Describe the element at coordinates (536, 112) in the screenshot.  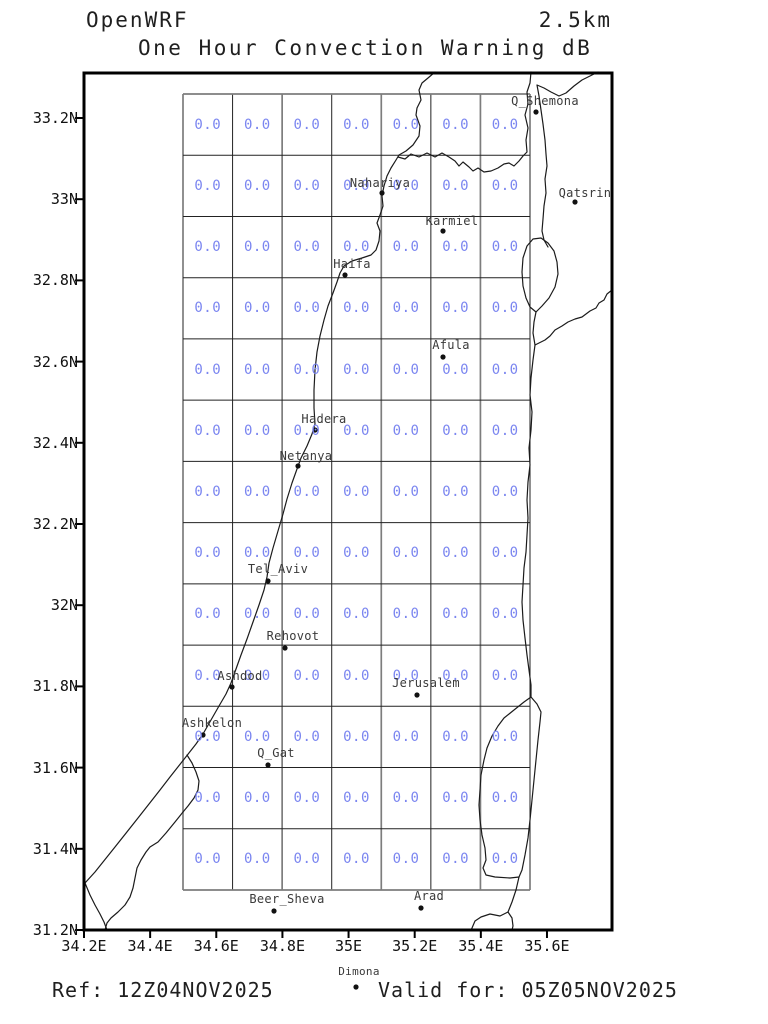
I see `city-marker-q_shemona` at that location.